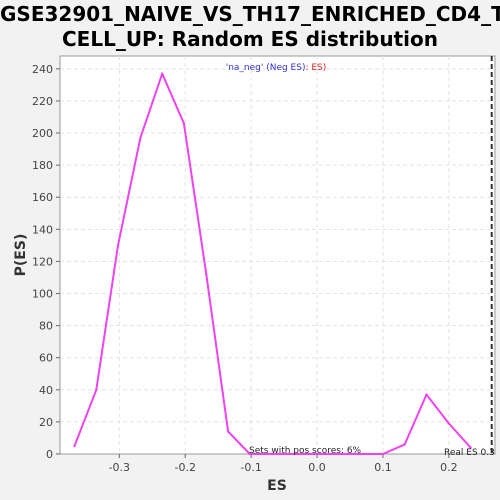 The width and height of the screenshot is (500, 500). What do you see at coordinates (46, 390) in the screenshot?
I see `y-tick-label: 40` at bounding box center [46, 390].